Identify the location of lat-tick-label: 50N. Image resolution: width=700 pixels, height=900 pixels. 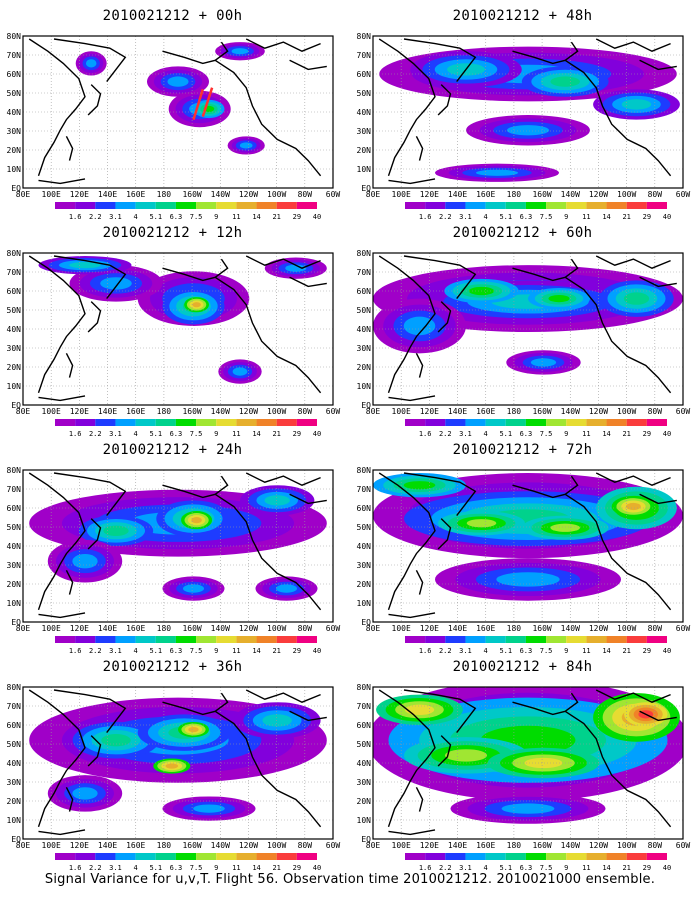
(14, 93).